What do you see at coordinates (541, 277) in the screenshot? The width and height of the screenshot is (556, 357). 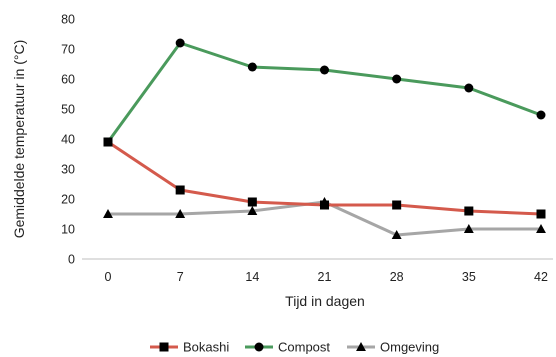 I see `x-tick-label: 42` at bounding box center [541, 277].